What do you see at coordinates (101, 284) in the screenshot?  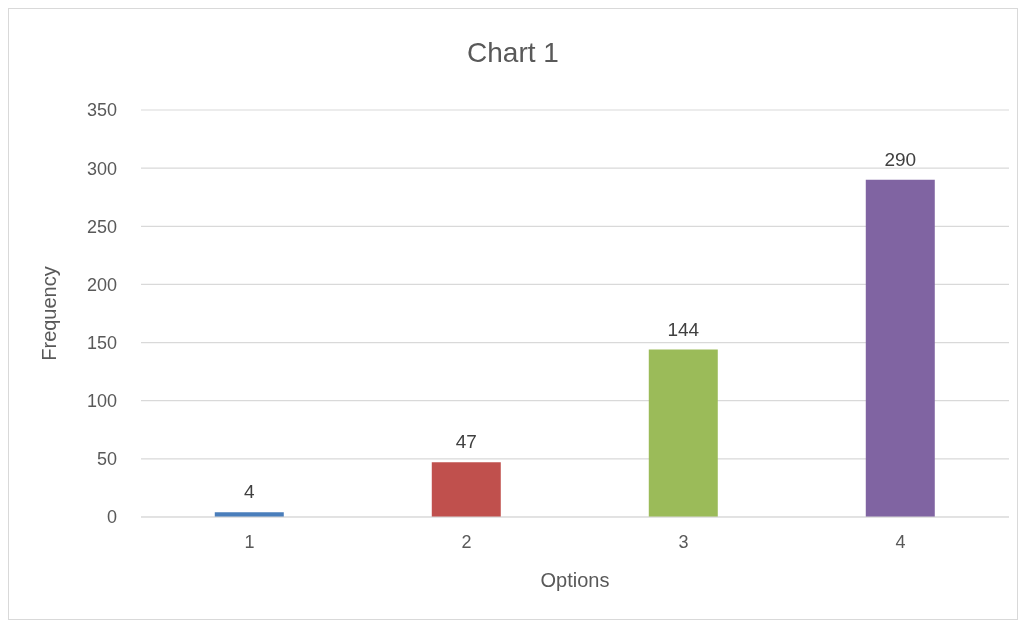 I see `y-tick-label: 200` at bounding box center [101, 284].